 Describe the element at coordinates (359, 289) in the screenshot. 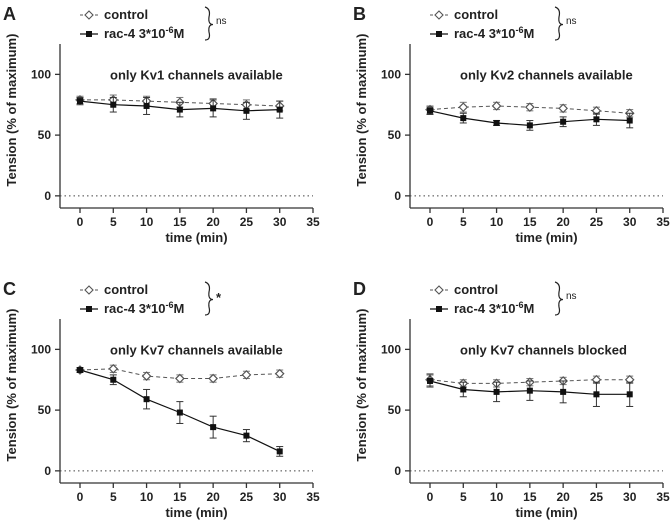

I see `panel-letter: D` at that location.